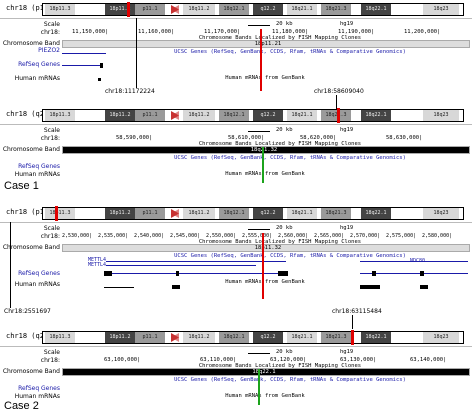 This screenshot has width=472, height=414. Describe the element at coordinates (356, 32) in the screenshot. I see `coord-tick: 11,190,000|` at that location.